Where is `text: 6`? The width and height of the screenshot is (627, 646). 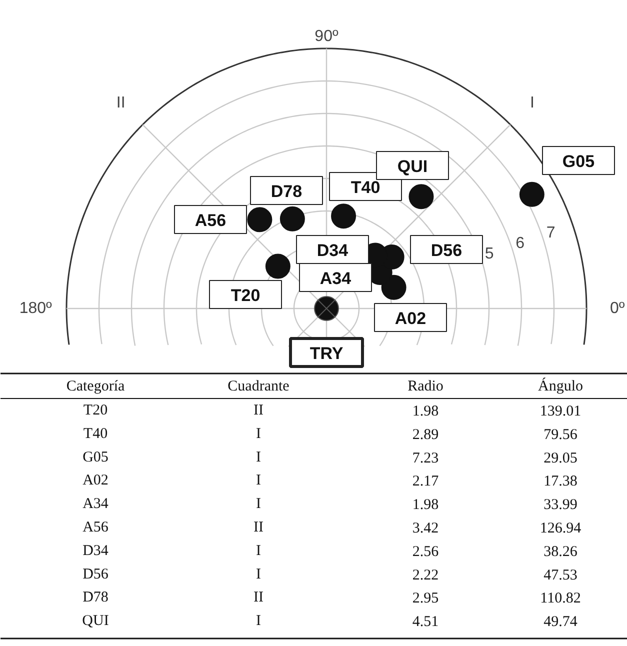 text: 6 is located at coordinates (520, 243).